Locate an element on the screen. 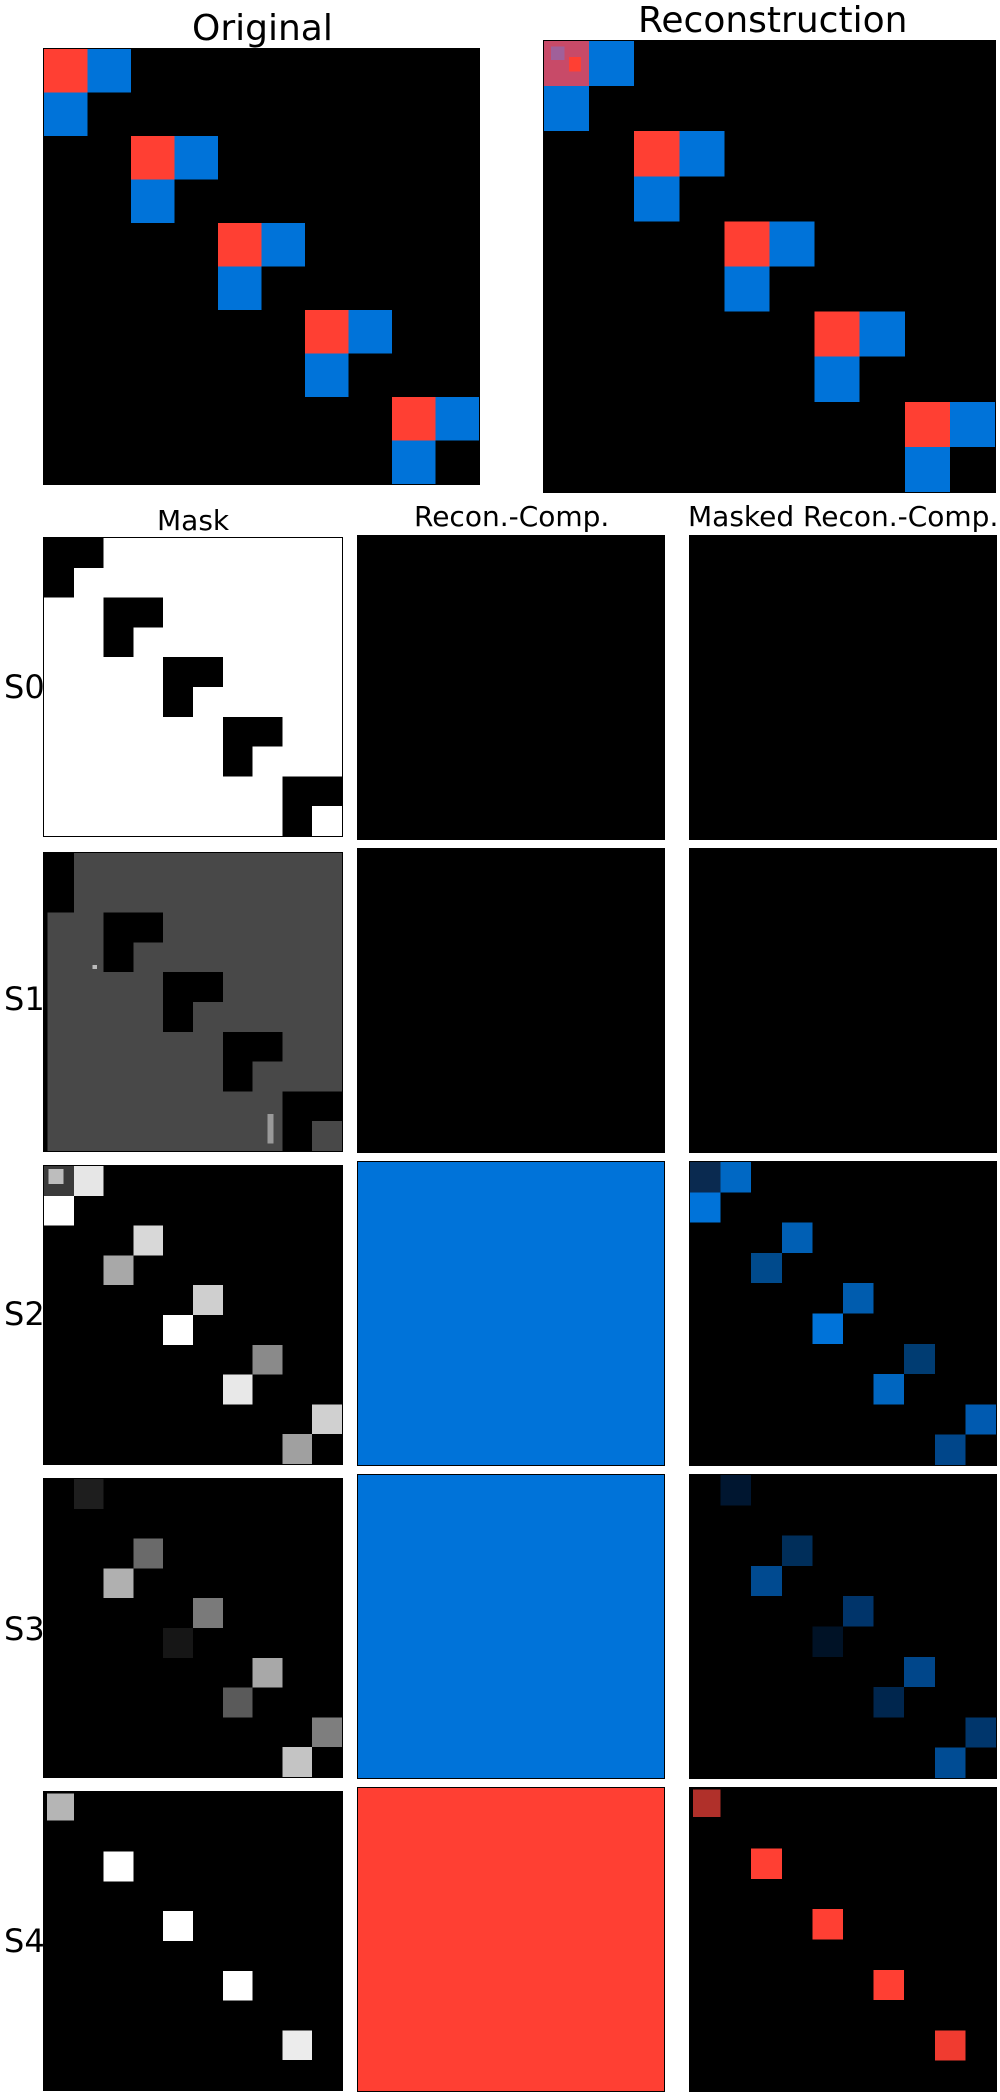  row-label-s3: S3 is located at coordinates (24, 1629).